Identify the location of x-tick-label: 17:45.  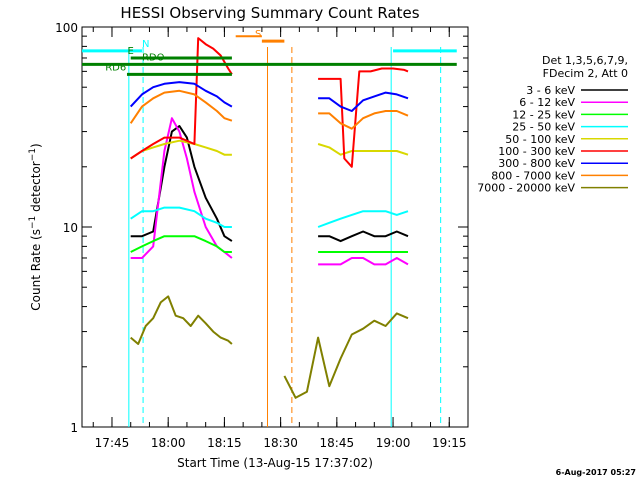
(112, 443).